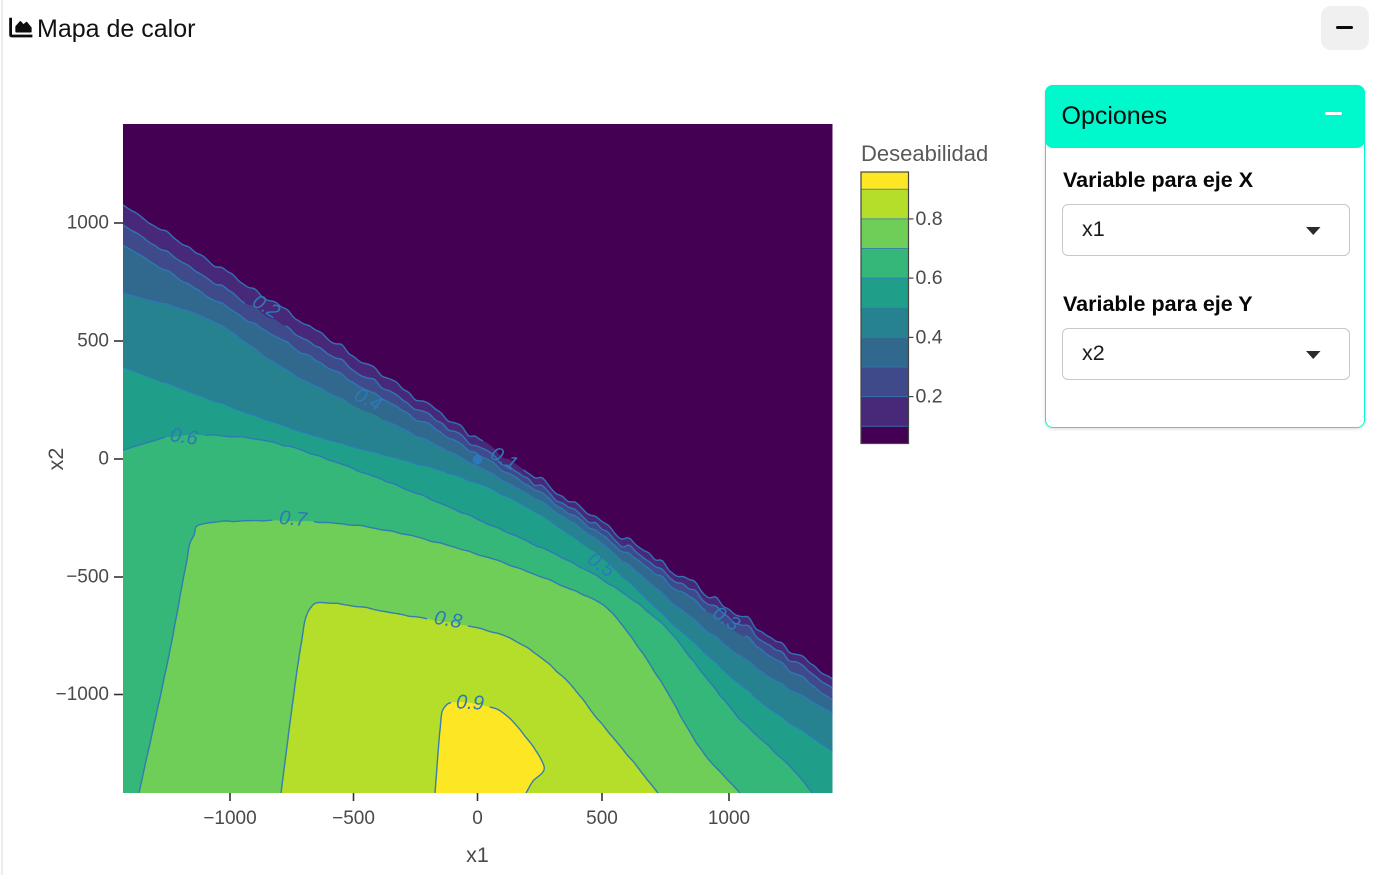  What do you see at coordinates (293, 519) in the screenshot?
I see `svg-text: 0.7` at bounding box center [293, 519].